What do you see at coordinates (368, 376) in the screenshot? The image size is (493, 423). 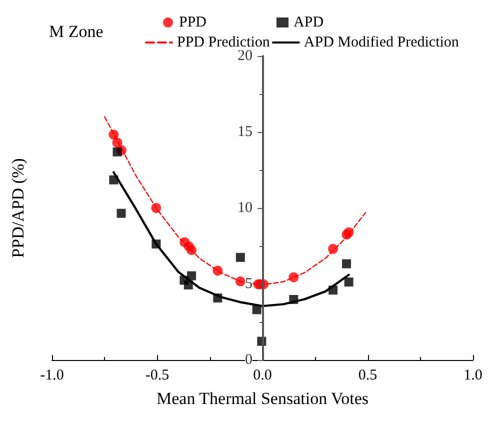 I see `x-tick-label: 0.5` at bounding box center [368, 376].